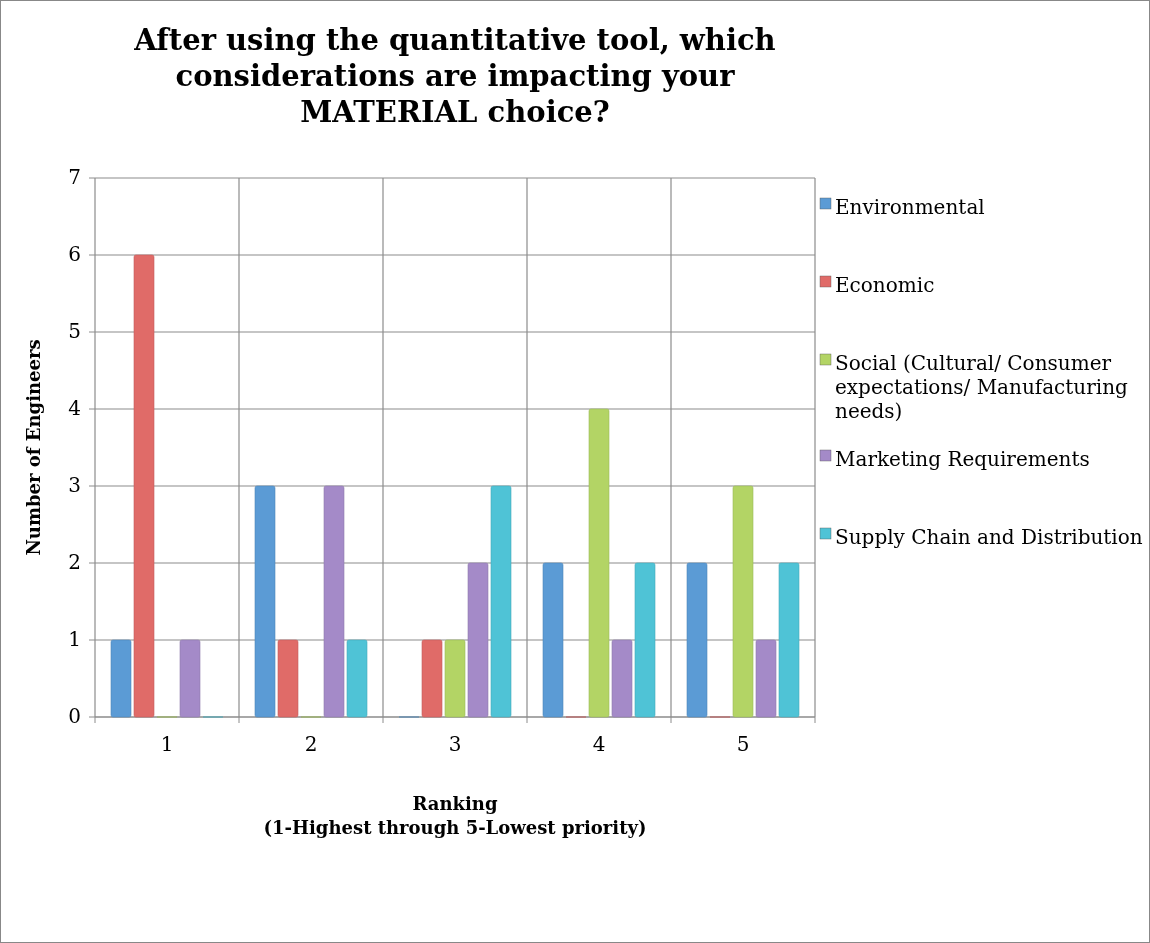 The height and width of the screenshot is (943, 1150). What do you see at coordinates (962, 458) in the screenshot?
I see `legend-label: Marketing Requirements` at bounding box center [962, 458].